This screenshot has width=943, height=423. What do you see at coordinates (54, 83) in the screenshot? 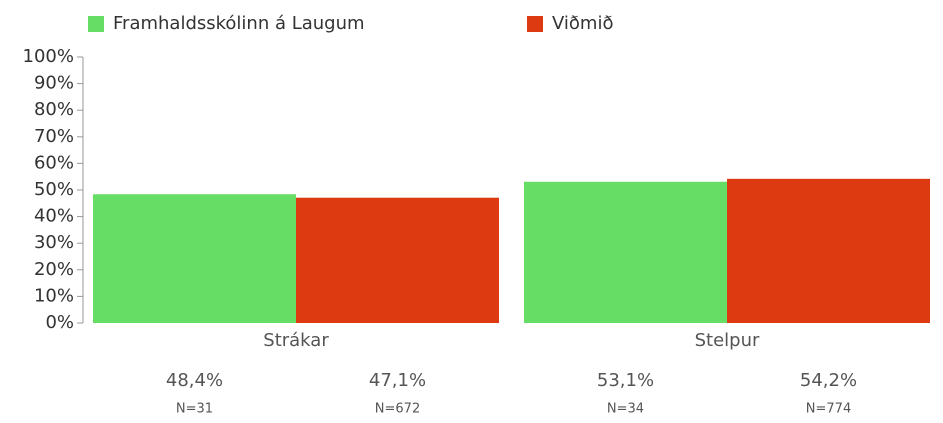
I see `y-tick-label: 90%` at bounding box center [54, 83].